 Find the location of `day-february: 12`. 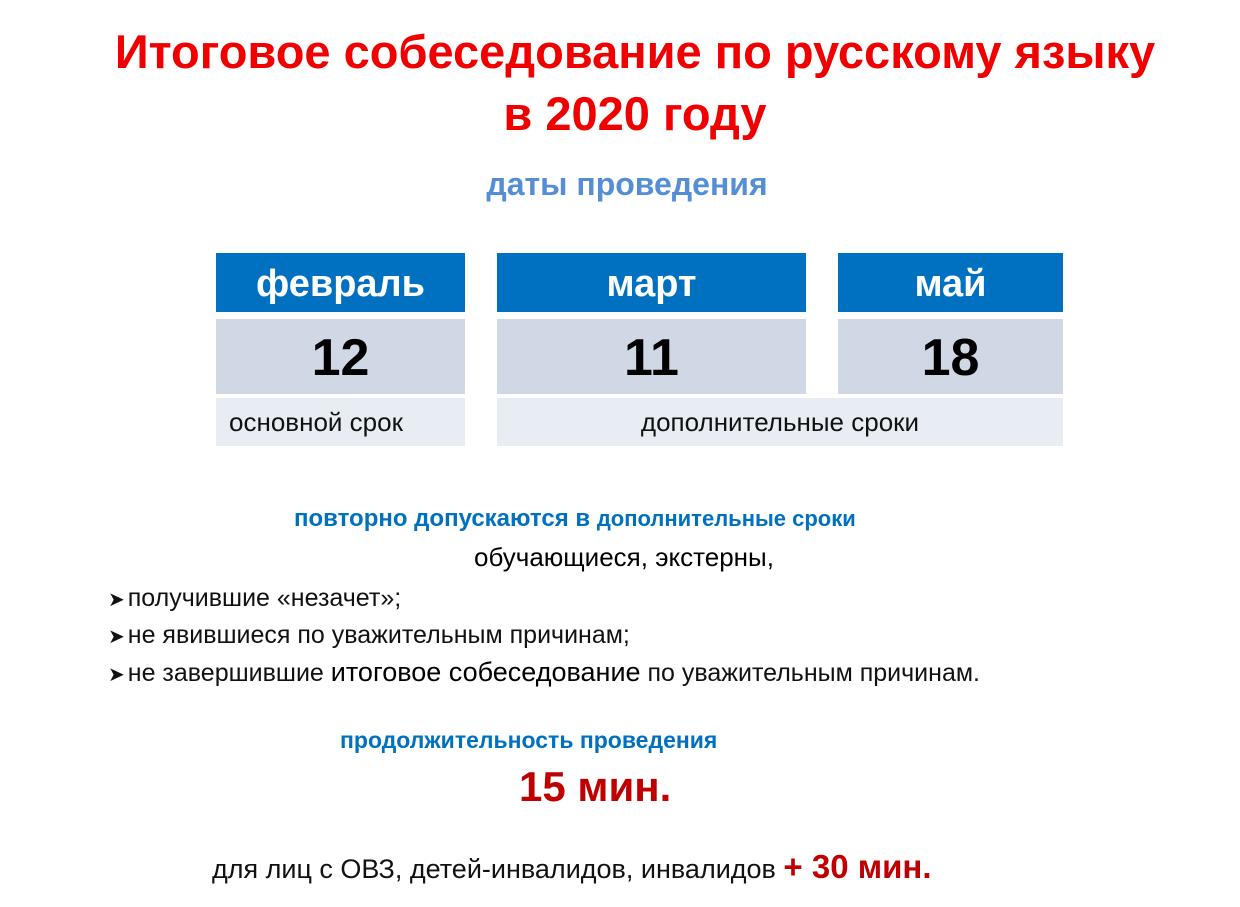

day-february: 12 is located at coordinates (340, 356).